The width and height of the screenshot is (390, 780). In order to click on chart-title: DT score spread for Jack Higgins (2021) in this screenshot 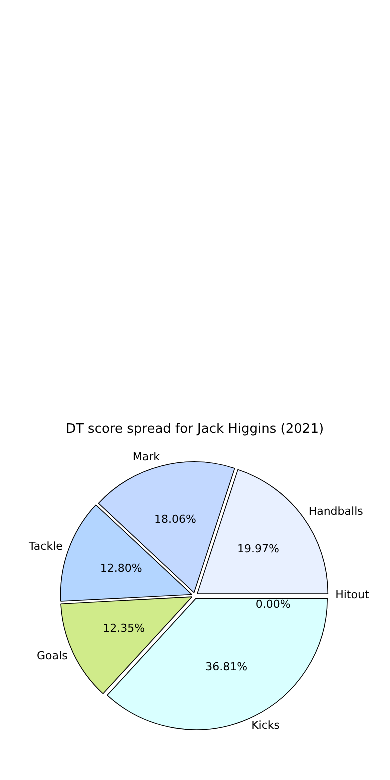, I will do `click(195, 430)`.